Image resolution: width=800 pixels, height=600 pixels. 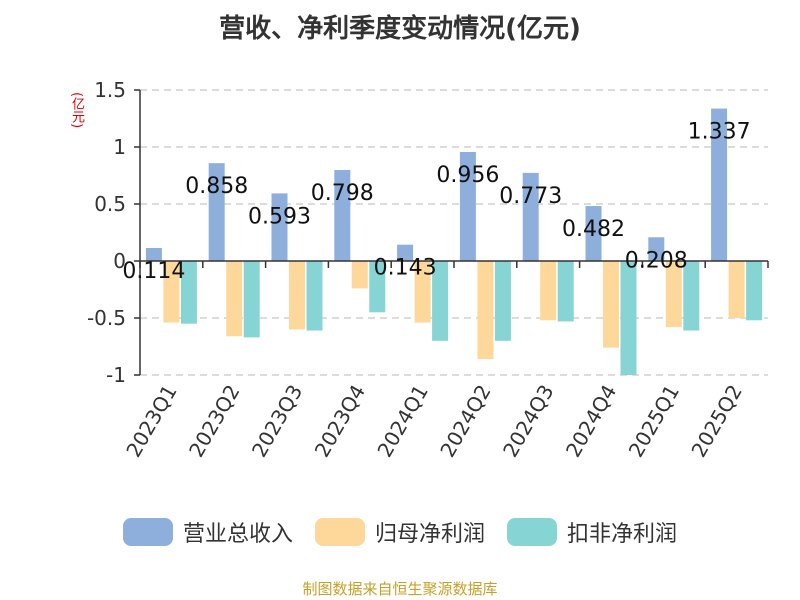 I want to click on legend-swatch-revenue, so click(x=147, y=532).